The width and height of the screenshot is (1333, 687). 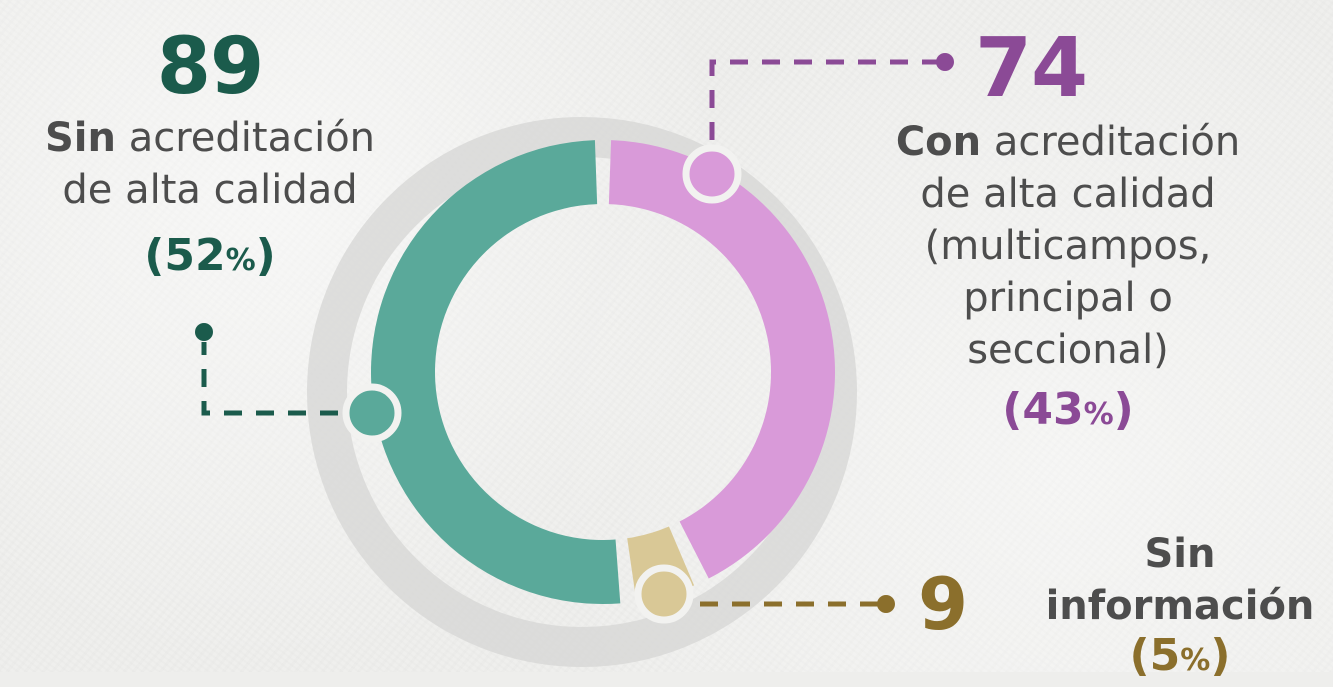 I want to click on value-con-acreditacion: 74, so click(x=1031, y=68).